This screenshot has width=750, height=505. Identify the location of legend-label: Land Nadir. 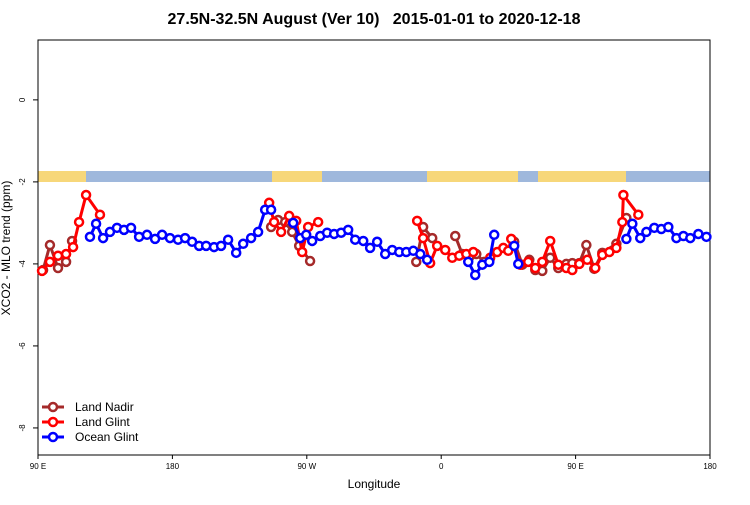
(104, 407).